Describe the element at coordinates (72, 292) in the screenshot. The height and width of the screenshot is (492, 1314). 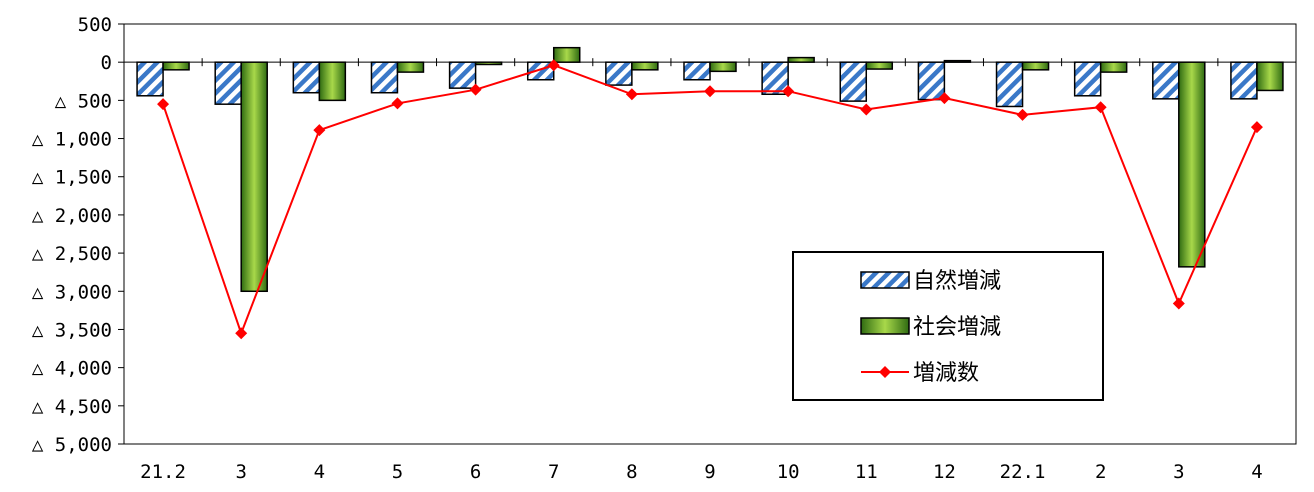
I see `y-tick-label: △ 3,000` at that location.